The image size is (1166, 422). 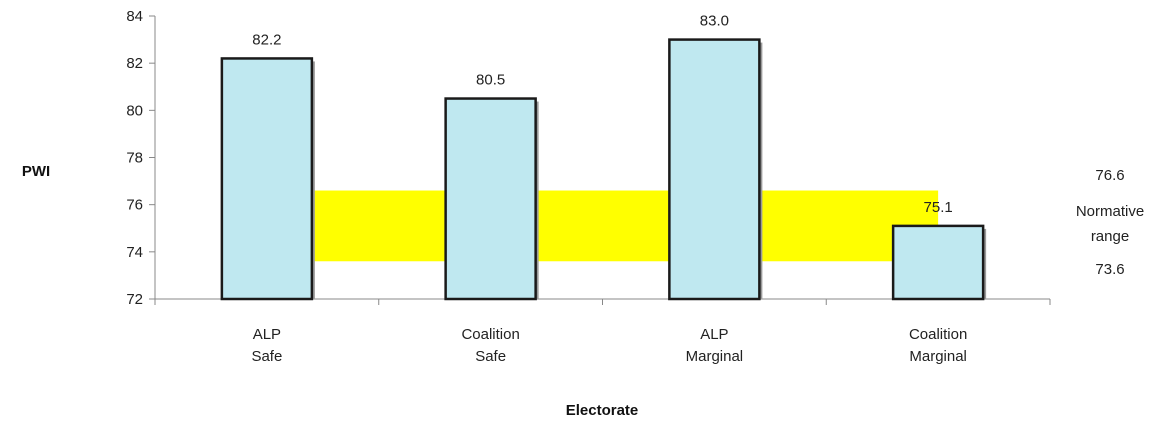 I want to click on normative-band-layer, so click(x=602, y=226).